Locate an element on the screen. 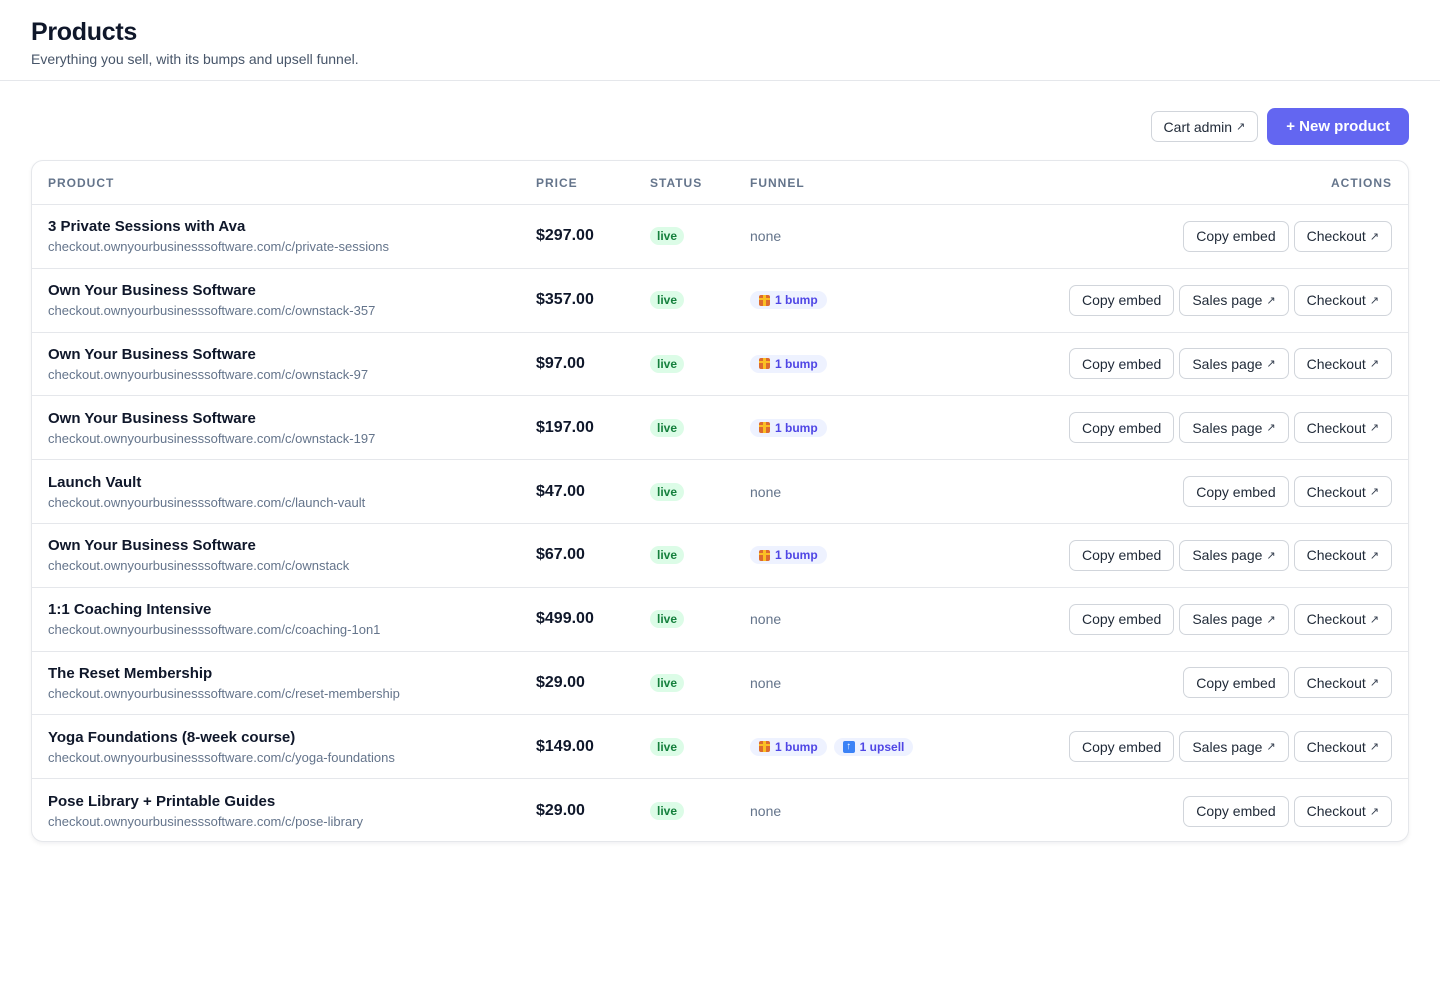  funnel-cell: 1 bump ↑ 1 upsell is located at coordinates (832, 746).